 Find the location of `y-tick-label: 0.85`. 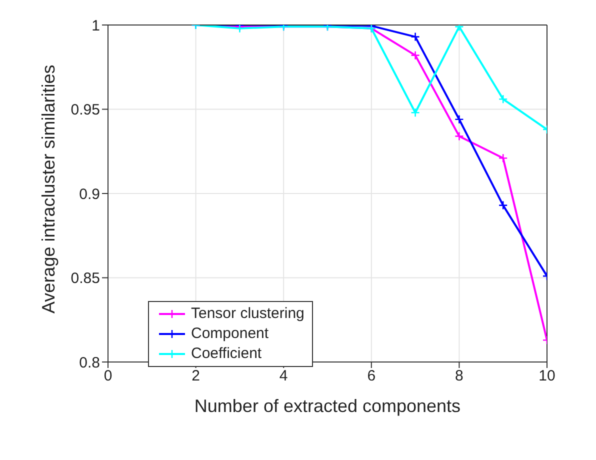

y-tick-label: 0.85 is located at coordinates (85, 279).